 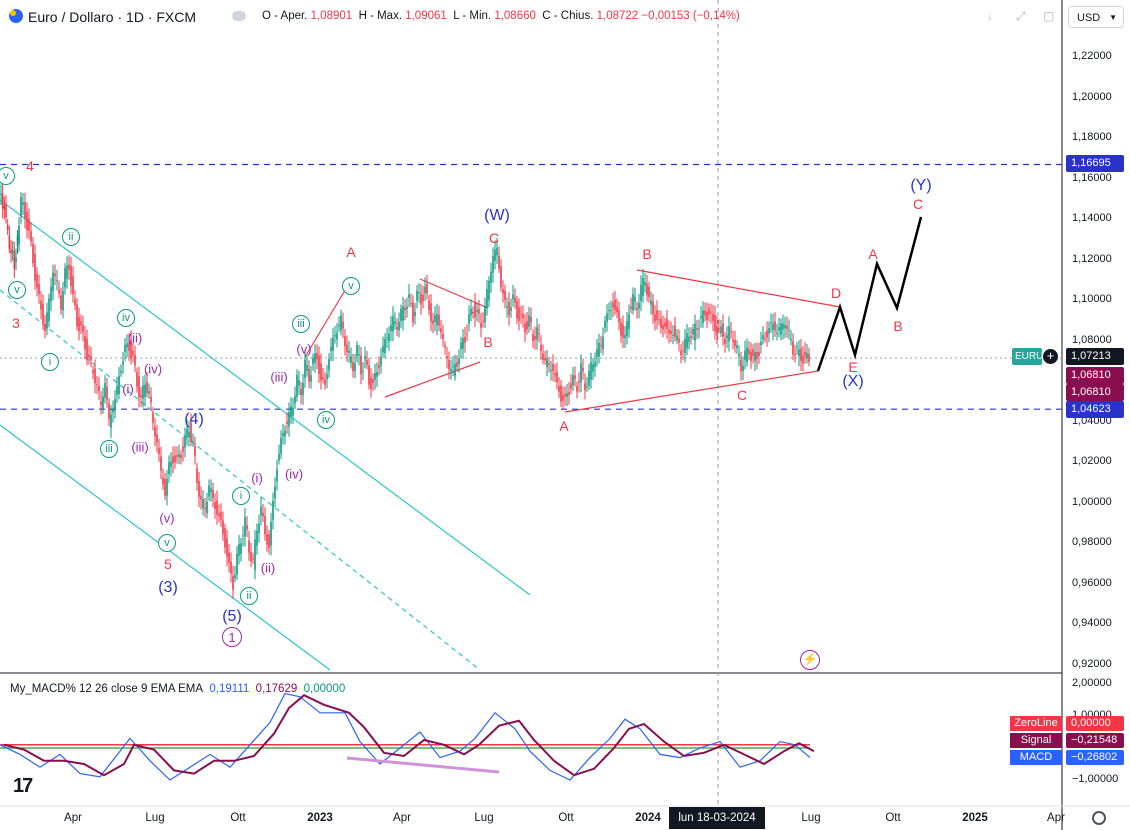 What do you see at coordinates (239, 16) in the screenshot?
I see `visibility-icon` at bounding box center [239, 16].